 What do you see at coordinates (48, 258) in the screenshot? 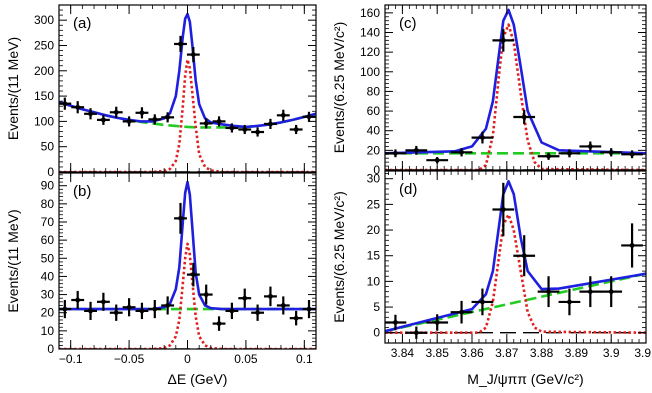
I see `y-tick-label: 50` at bounding box center [48, 258].